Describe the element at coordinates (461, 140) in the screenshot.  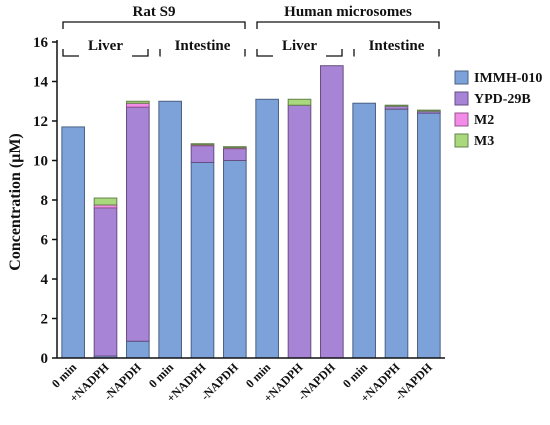
I see `legend-swatch-m3` at that location.